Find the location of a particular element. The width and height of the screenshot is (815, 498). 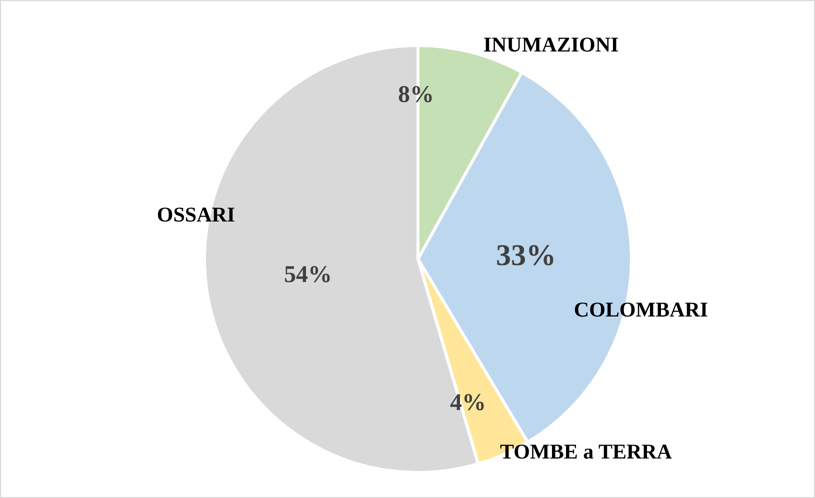

data-label: 33% is located at coordinates (526, 255).